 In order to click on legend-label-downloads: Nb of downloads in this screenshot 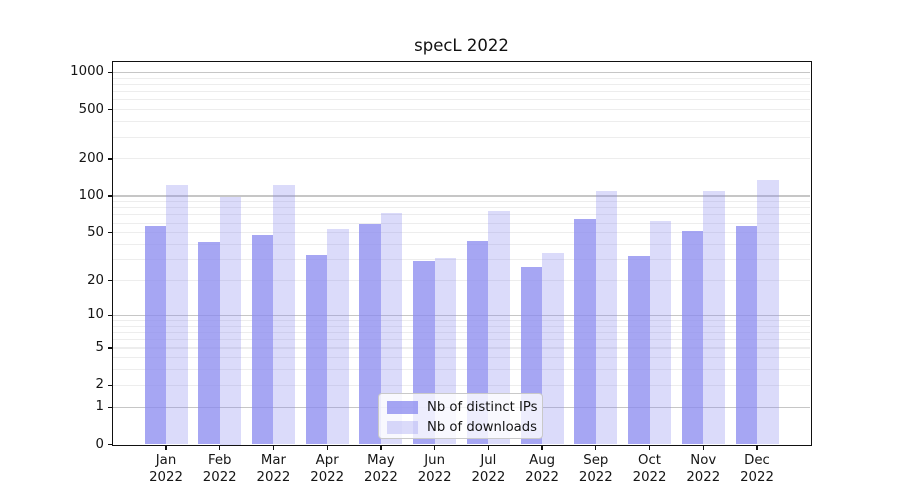, I will do `click(482, 427)`.